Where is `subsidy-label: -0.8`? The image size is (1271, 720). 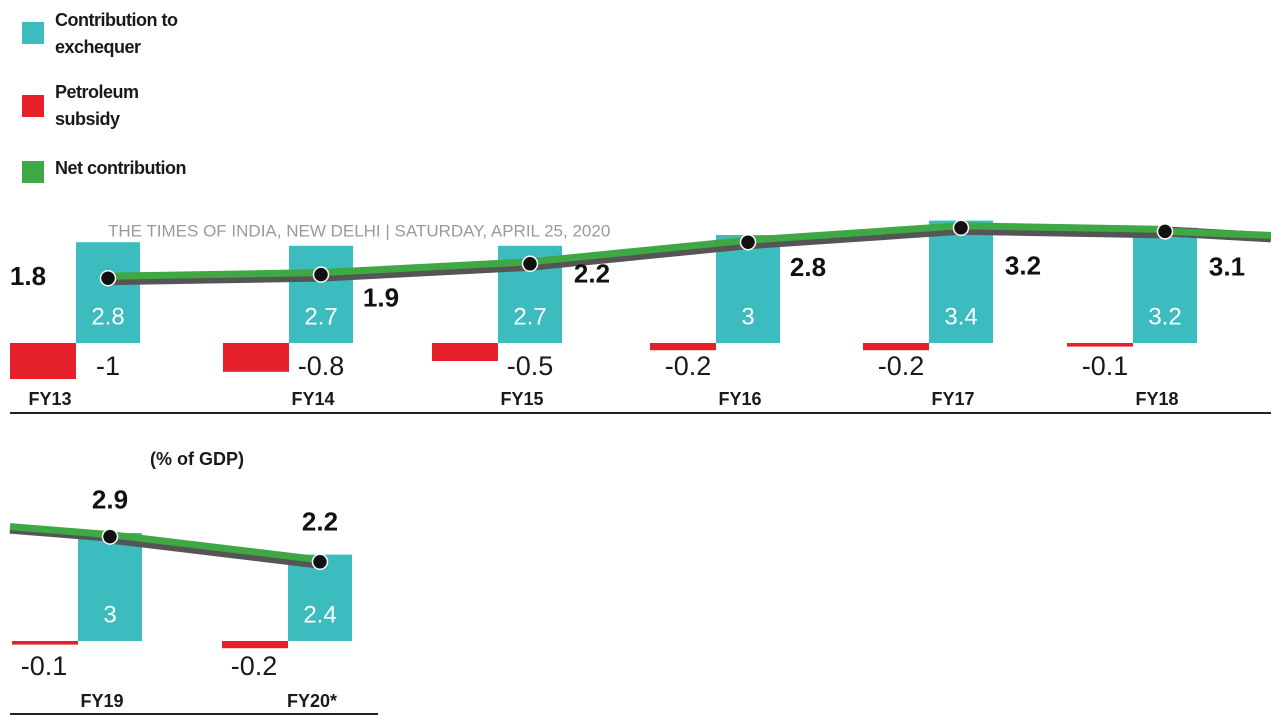
subsidy-label: -0.8 is located at coordinates (321, 366).